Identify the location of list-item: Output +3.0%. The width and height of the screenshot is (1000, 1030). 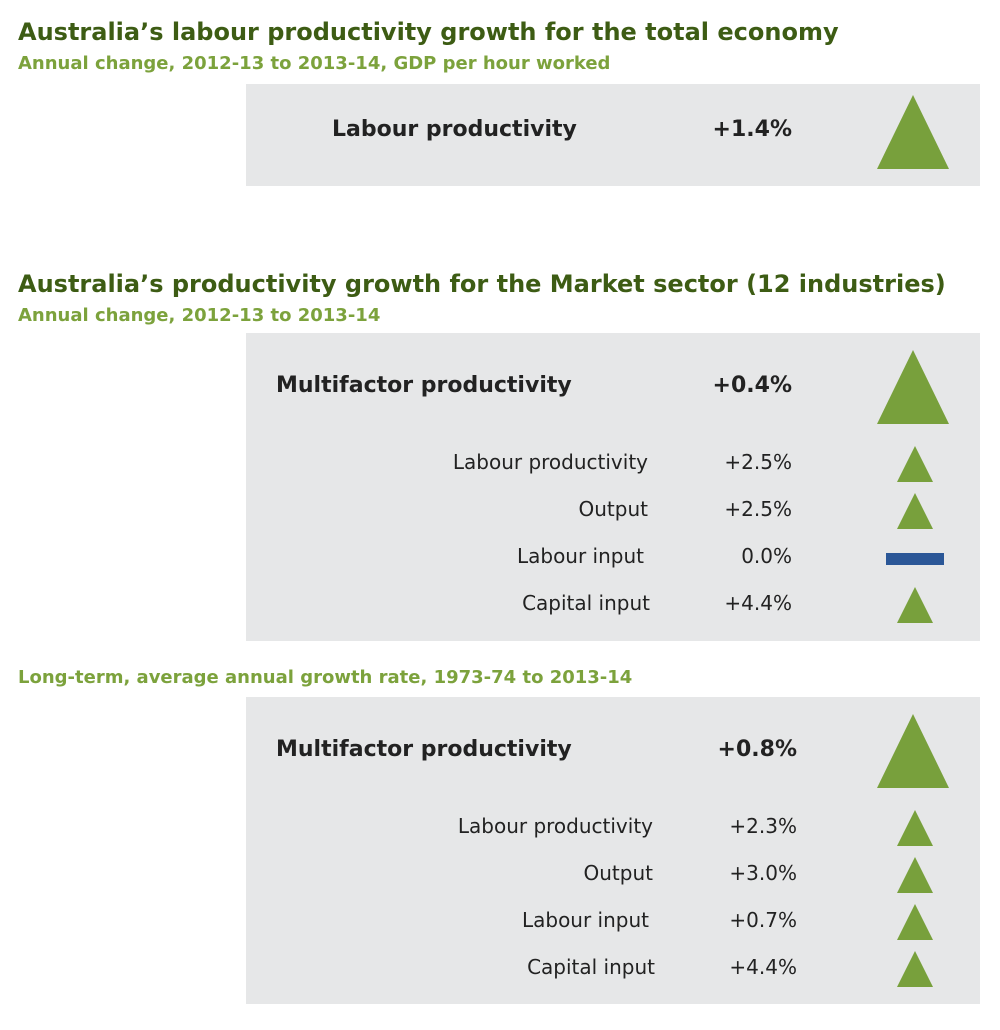
(613, 873).